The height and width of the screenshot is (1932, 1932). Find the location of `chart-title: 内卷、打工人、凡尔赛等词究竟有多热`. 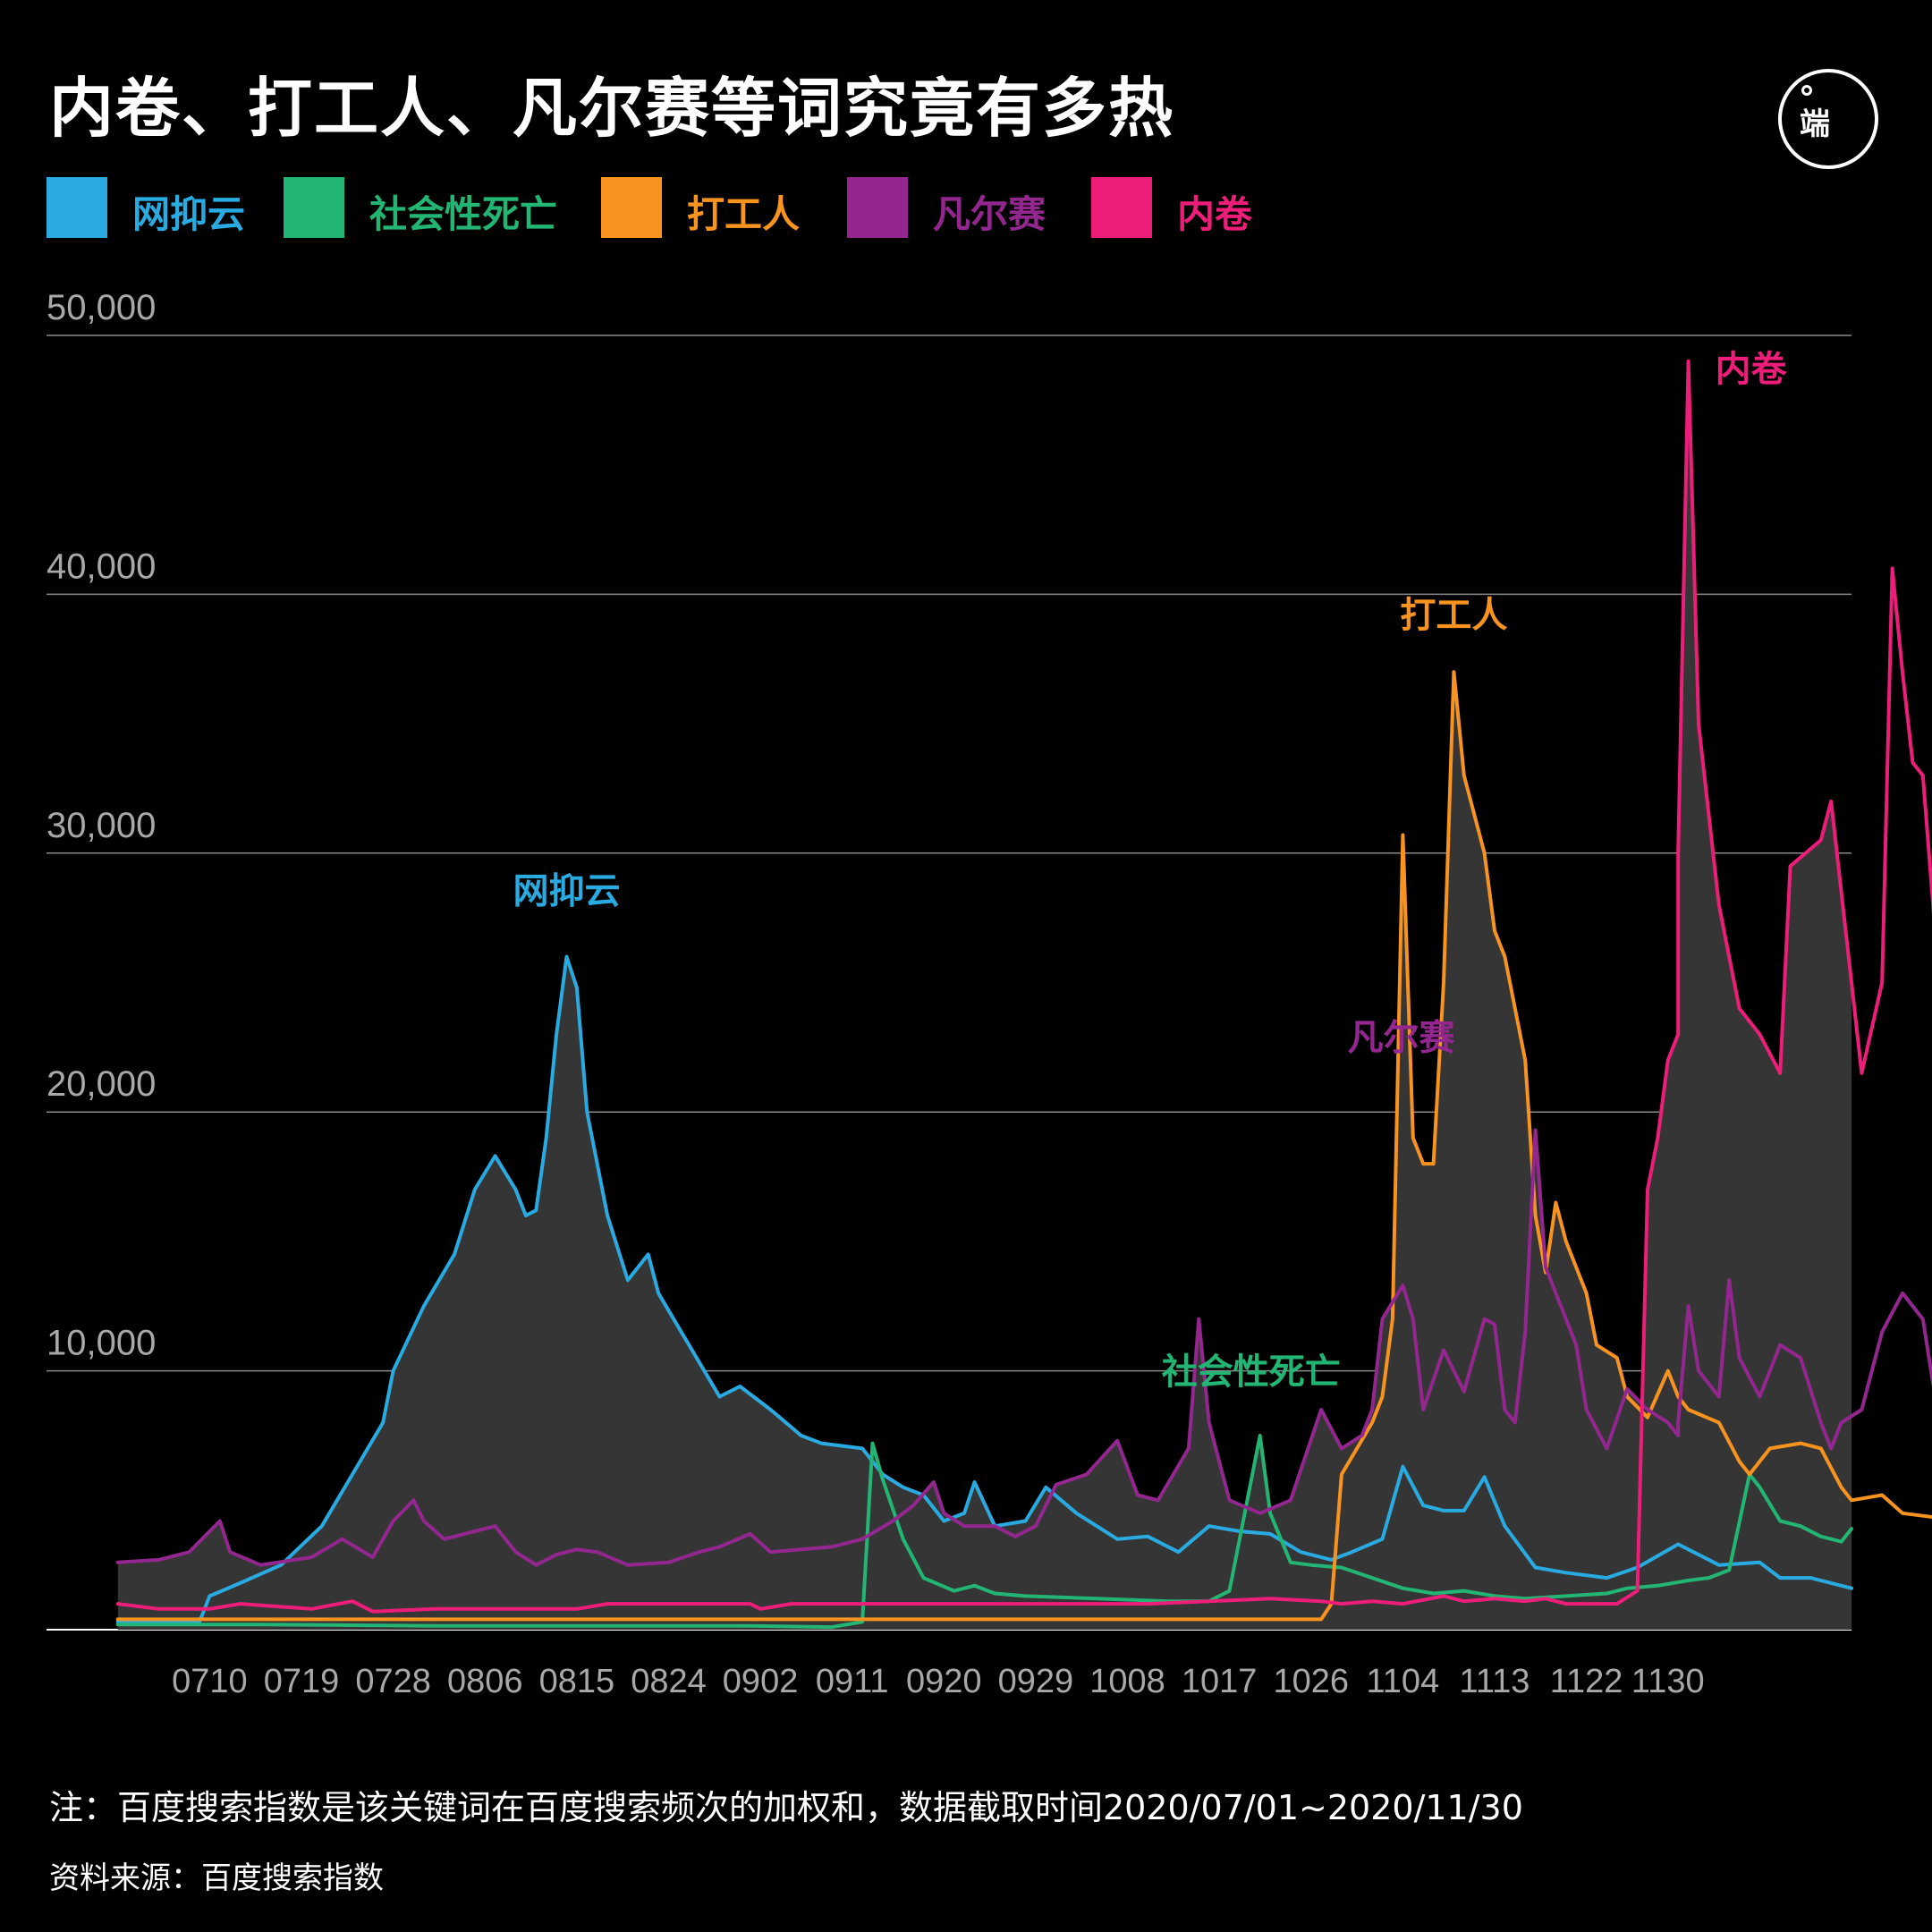

chart-title: 内卷、打工人、凡尔赛等词究竟有多热 is located at coordinates (612, 108).